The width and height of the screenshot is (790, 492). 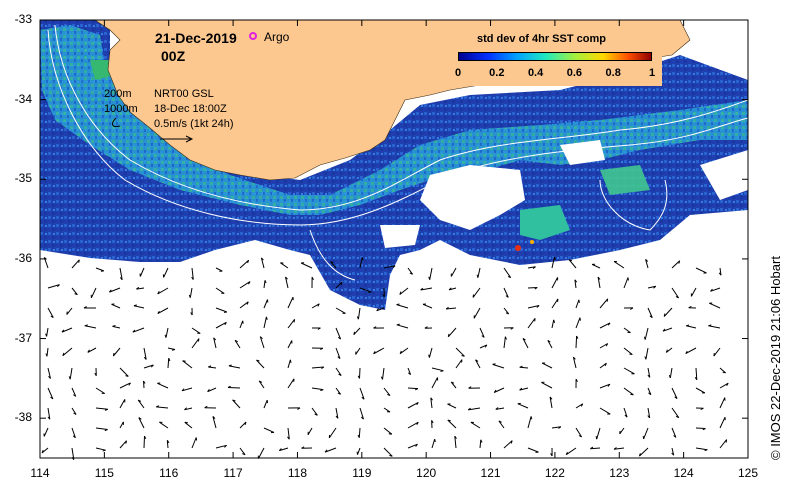 I want to click on colorbar-tick-label: 0.2, so click(x=497, y=73).